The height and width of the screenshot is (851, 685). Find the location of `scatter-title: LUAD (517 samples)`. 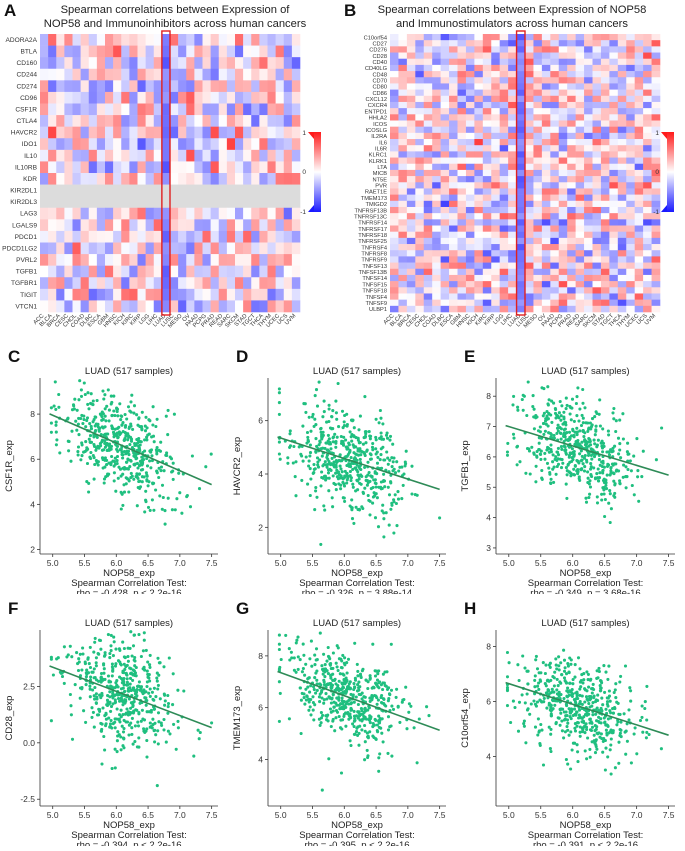

scatter-title: LUAD (517 samples) is located at coordinates (129, 371).